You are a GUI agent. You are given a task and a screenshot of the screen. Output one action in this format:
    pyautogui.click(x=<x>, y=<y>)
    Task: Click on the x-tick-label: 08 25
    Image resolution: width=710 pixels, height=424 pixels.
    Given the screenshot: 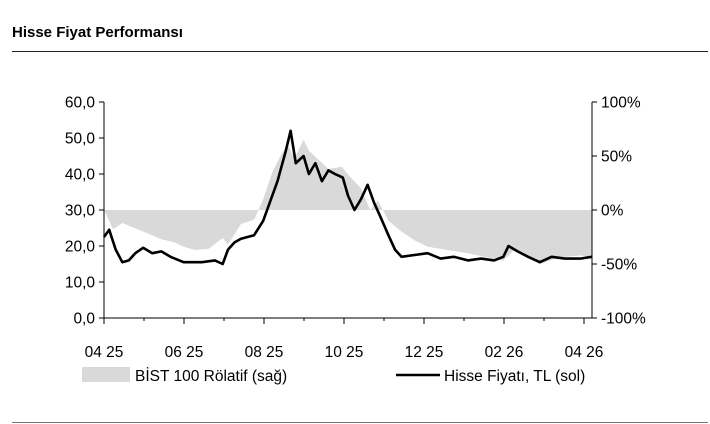 What is the action you would take?
    pyautogui.click(x=264, y=352)
    